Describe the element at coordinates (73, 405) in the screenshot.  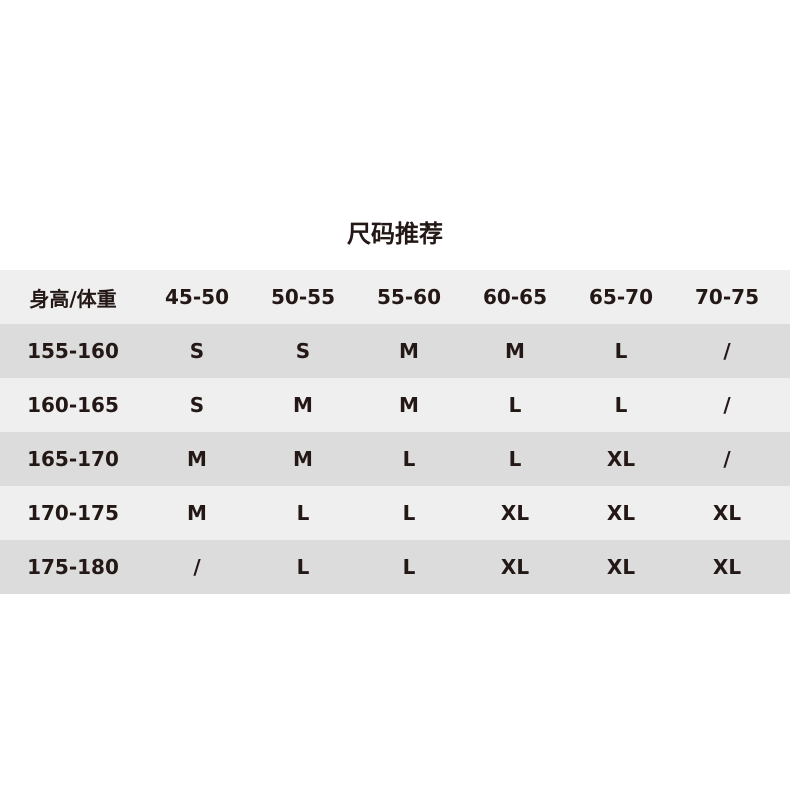
I see `row-label: 160-165` at that location.